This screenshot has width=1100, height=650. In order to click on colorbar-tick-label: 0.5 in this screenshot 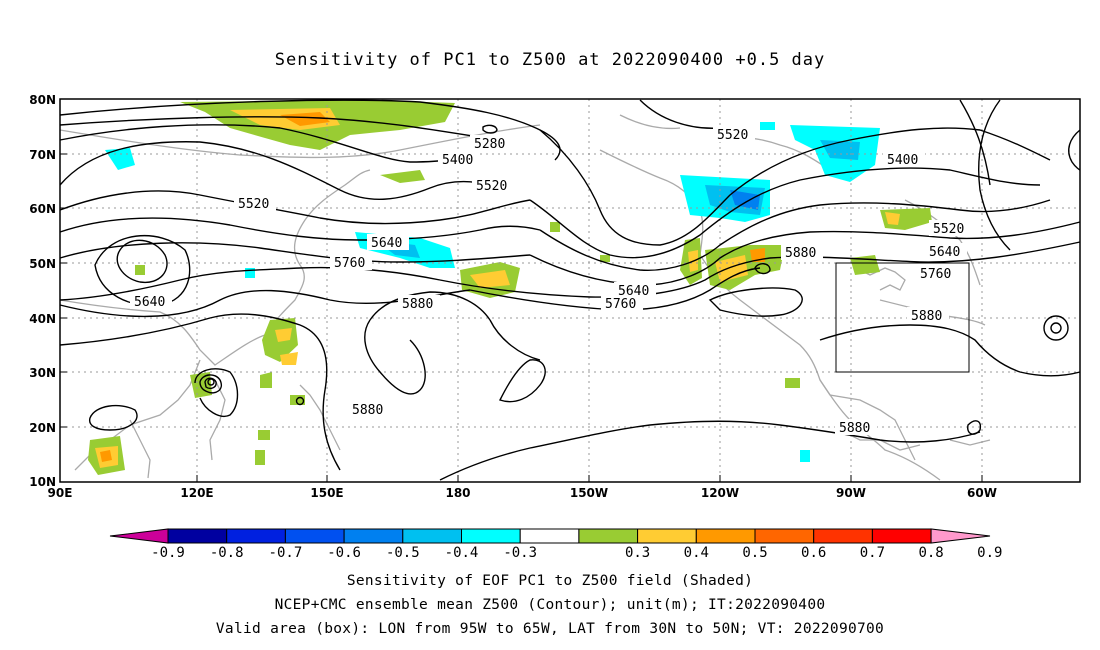, I will do `click(754, 553)`.